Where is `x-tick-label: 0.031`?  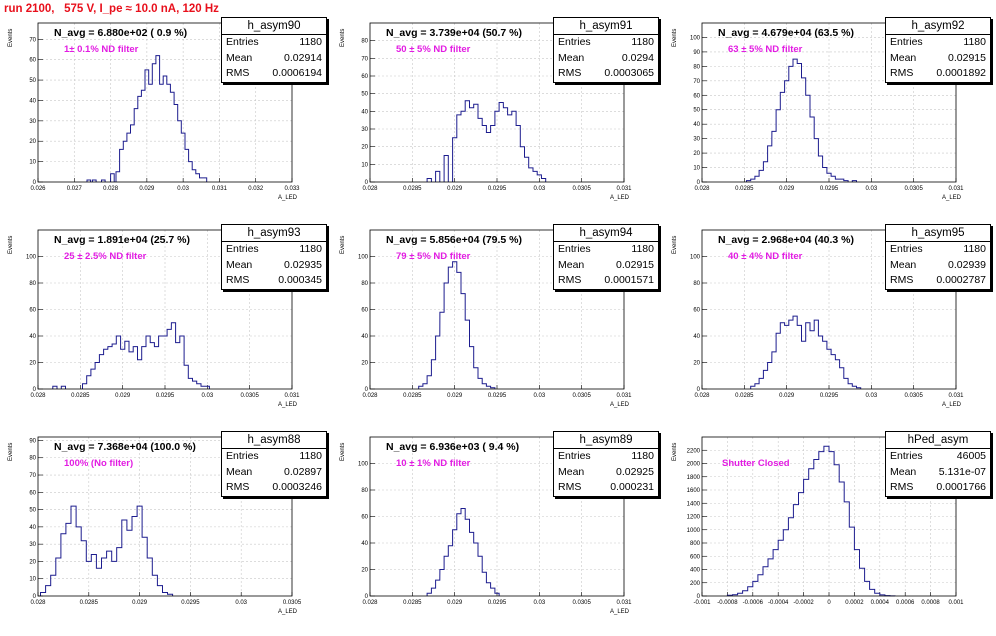
x-tick-label: 0.031 is located at coordinates (624, 603).